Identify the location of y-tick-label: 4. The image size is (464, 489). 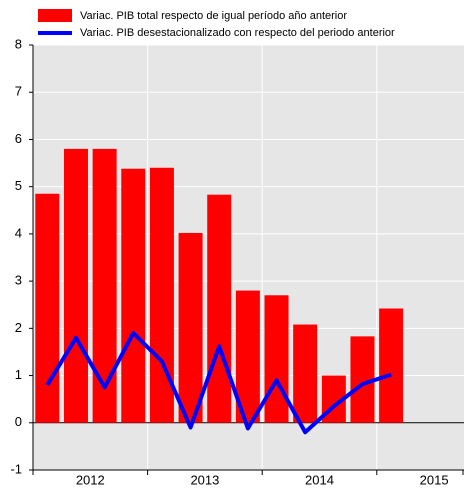
(18, 232).